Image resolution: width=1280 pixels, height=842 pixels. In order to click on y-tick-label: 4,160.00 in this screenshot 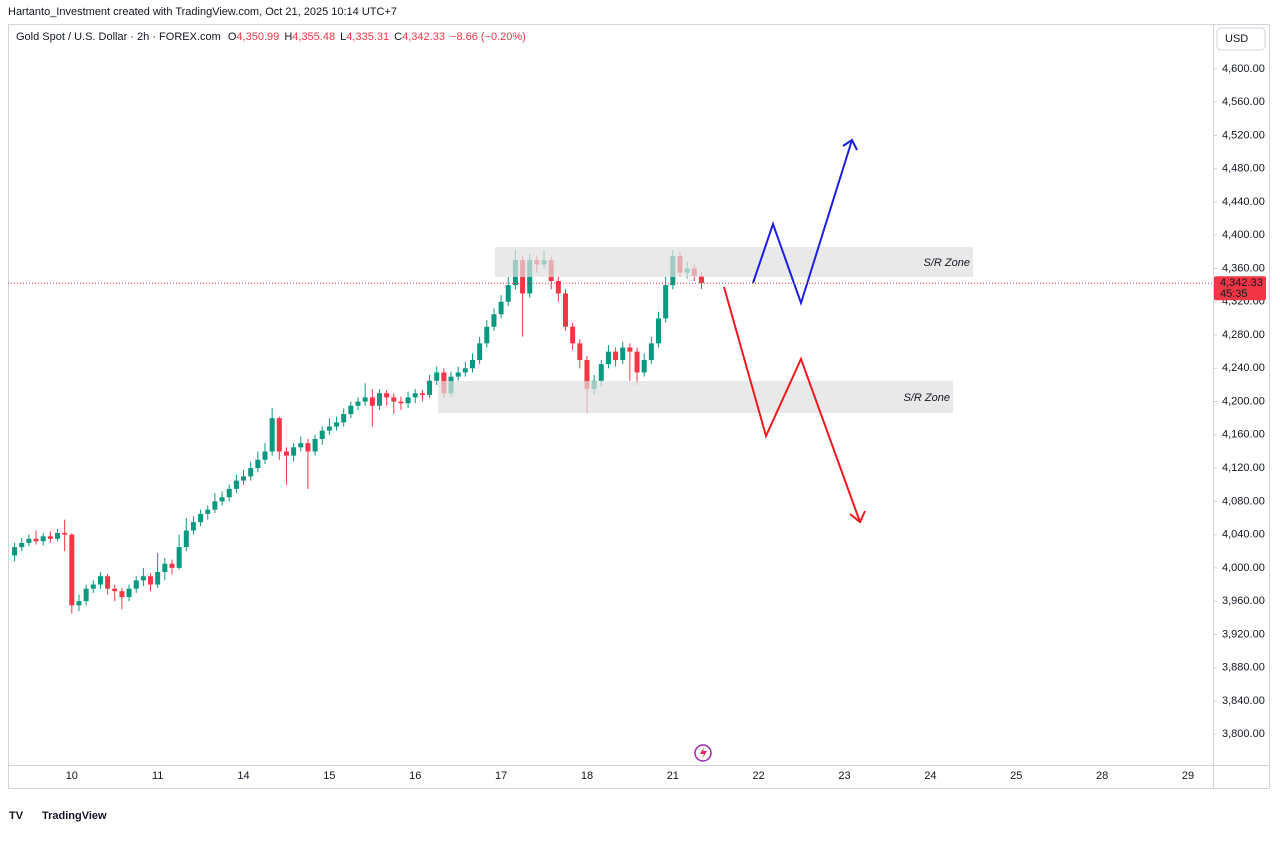, I will do `click(1243, 435)`.